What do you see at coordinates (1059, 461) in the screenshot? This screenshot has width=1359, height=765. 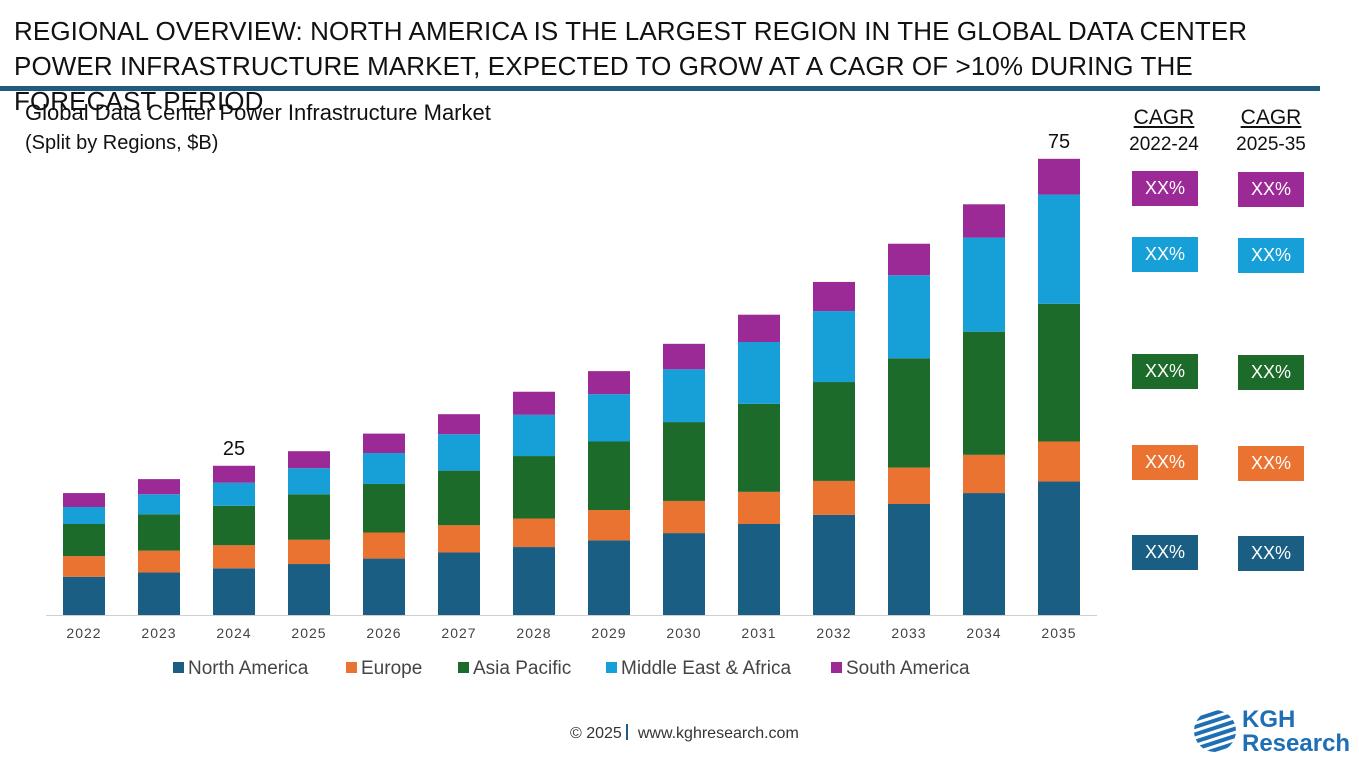 I see `bar-europe-2035` at bounding box center [1059, 461].